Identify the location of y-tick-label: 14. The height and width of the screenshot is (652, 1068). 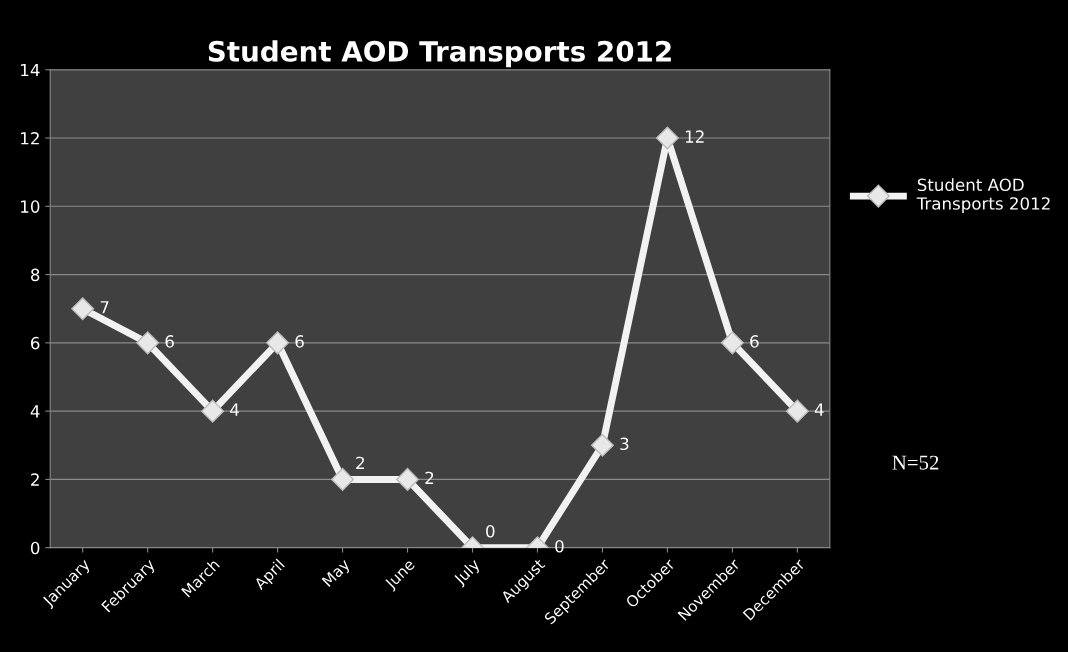
(30, 70).